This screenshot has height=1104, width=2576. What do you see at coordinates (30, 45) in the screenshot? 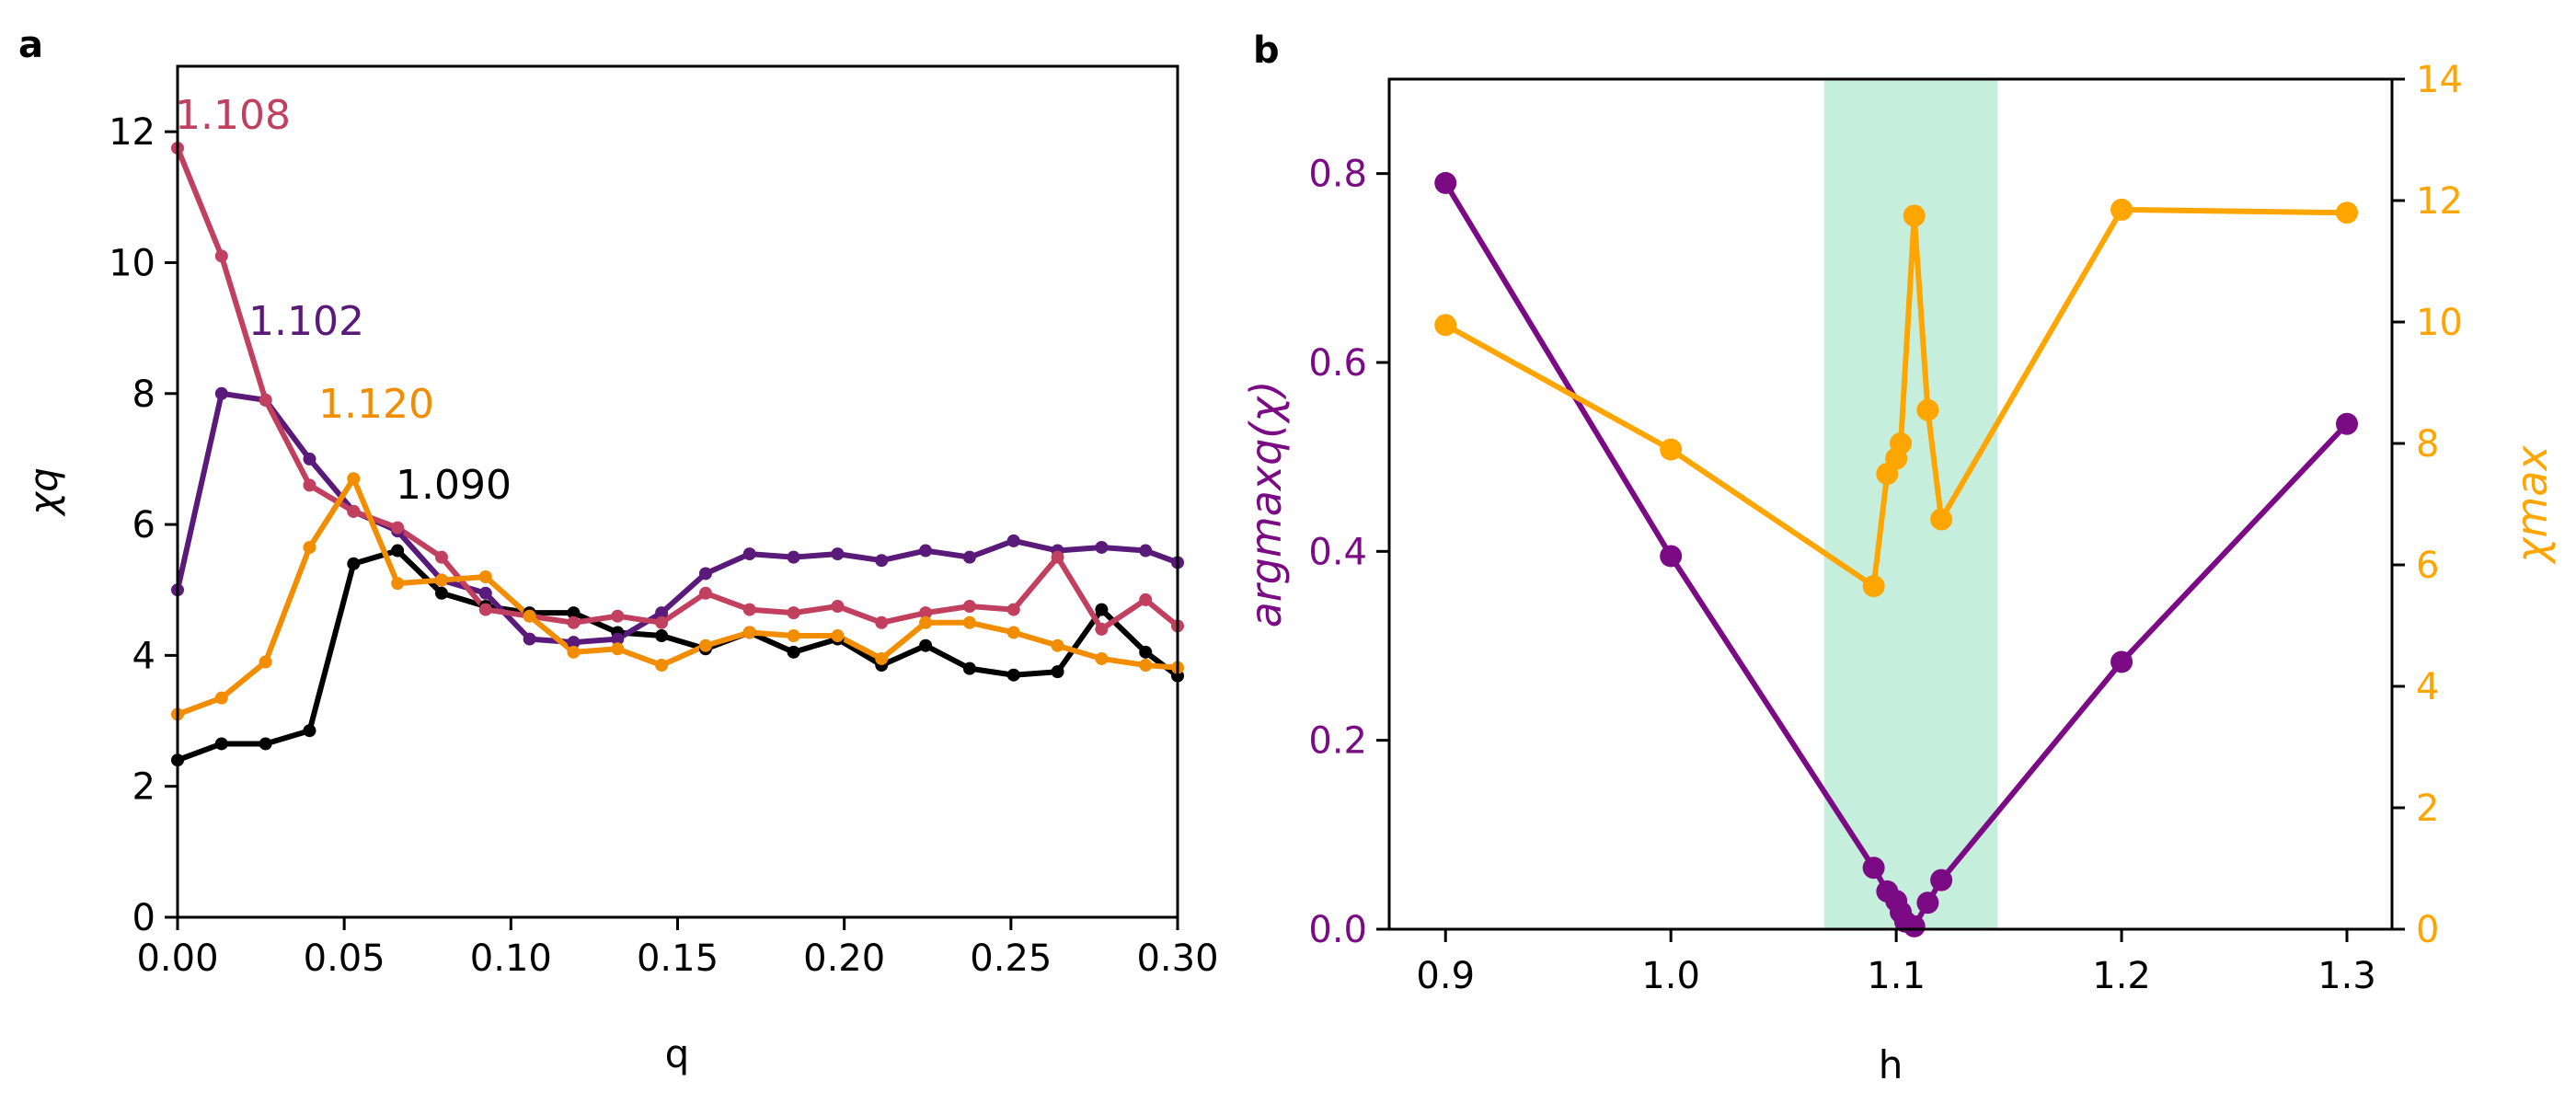
I see `panel-a-label: a` at bounding box center [30, 45].